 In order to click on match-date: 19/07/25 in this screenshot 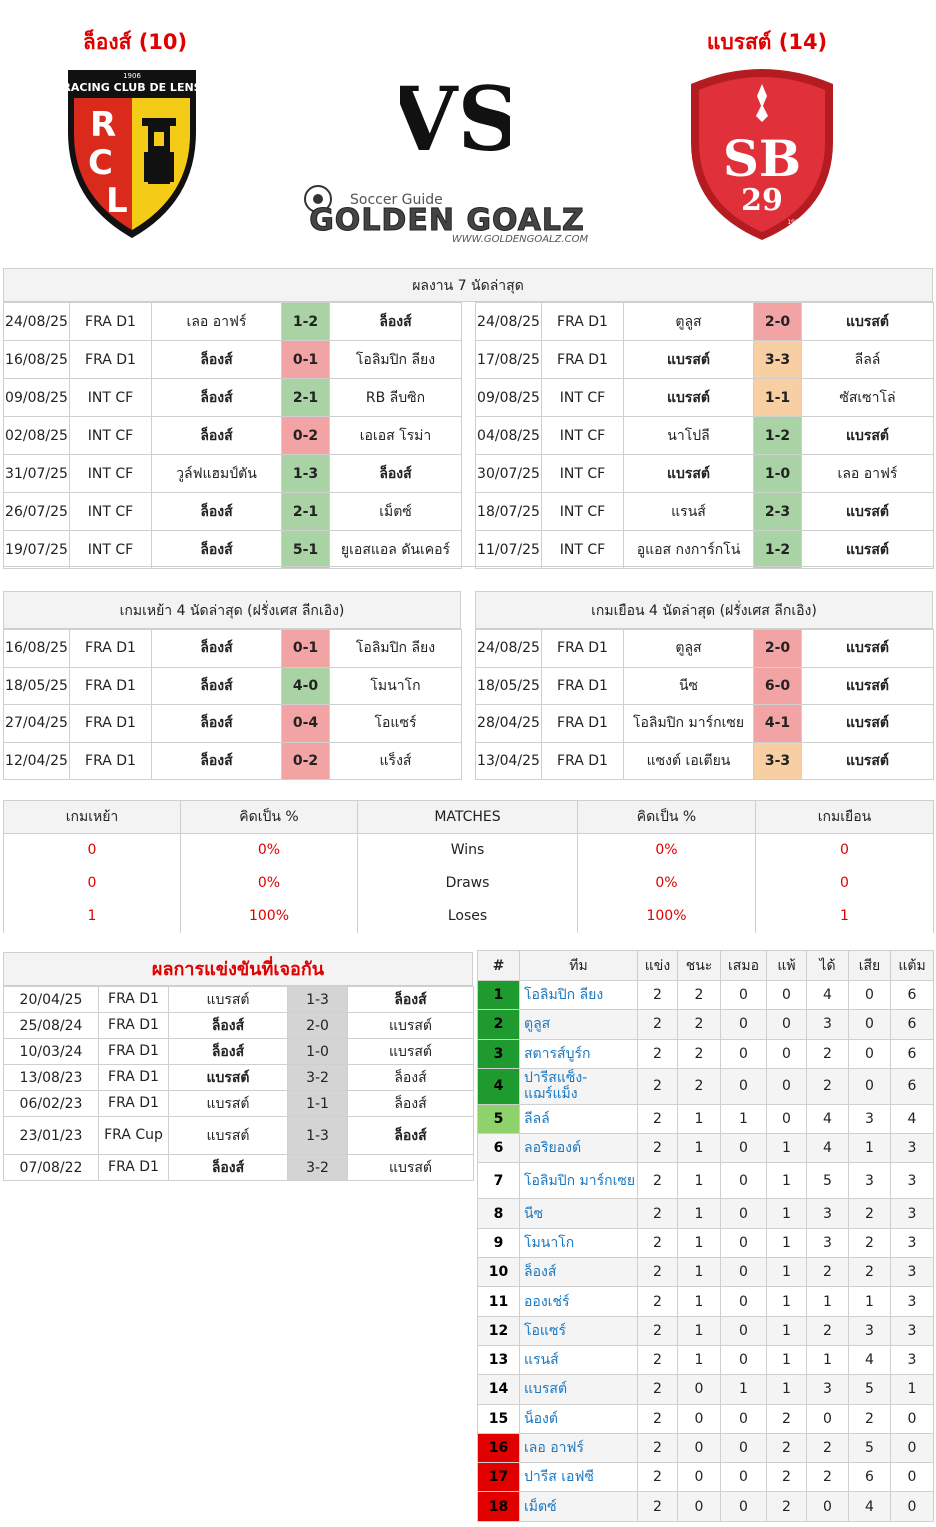, I will do `click(36, 549)`.